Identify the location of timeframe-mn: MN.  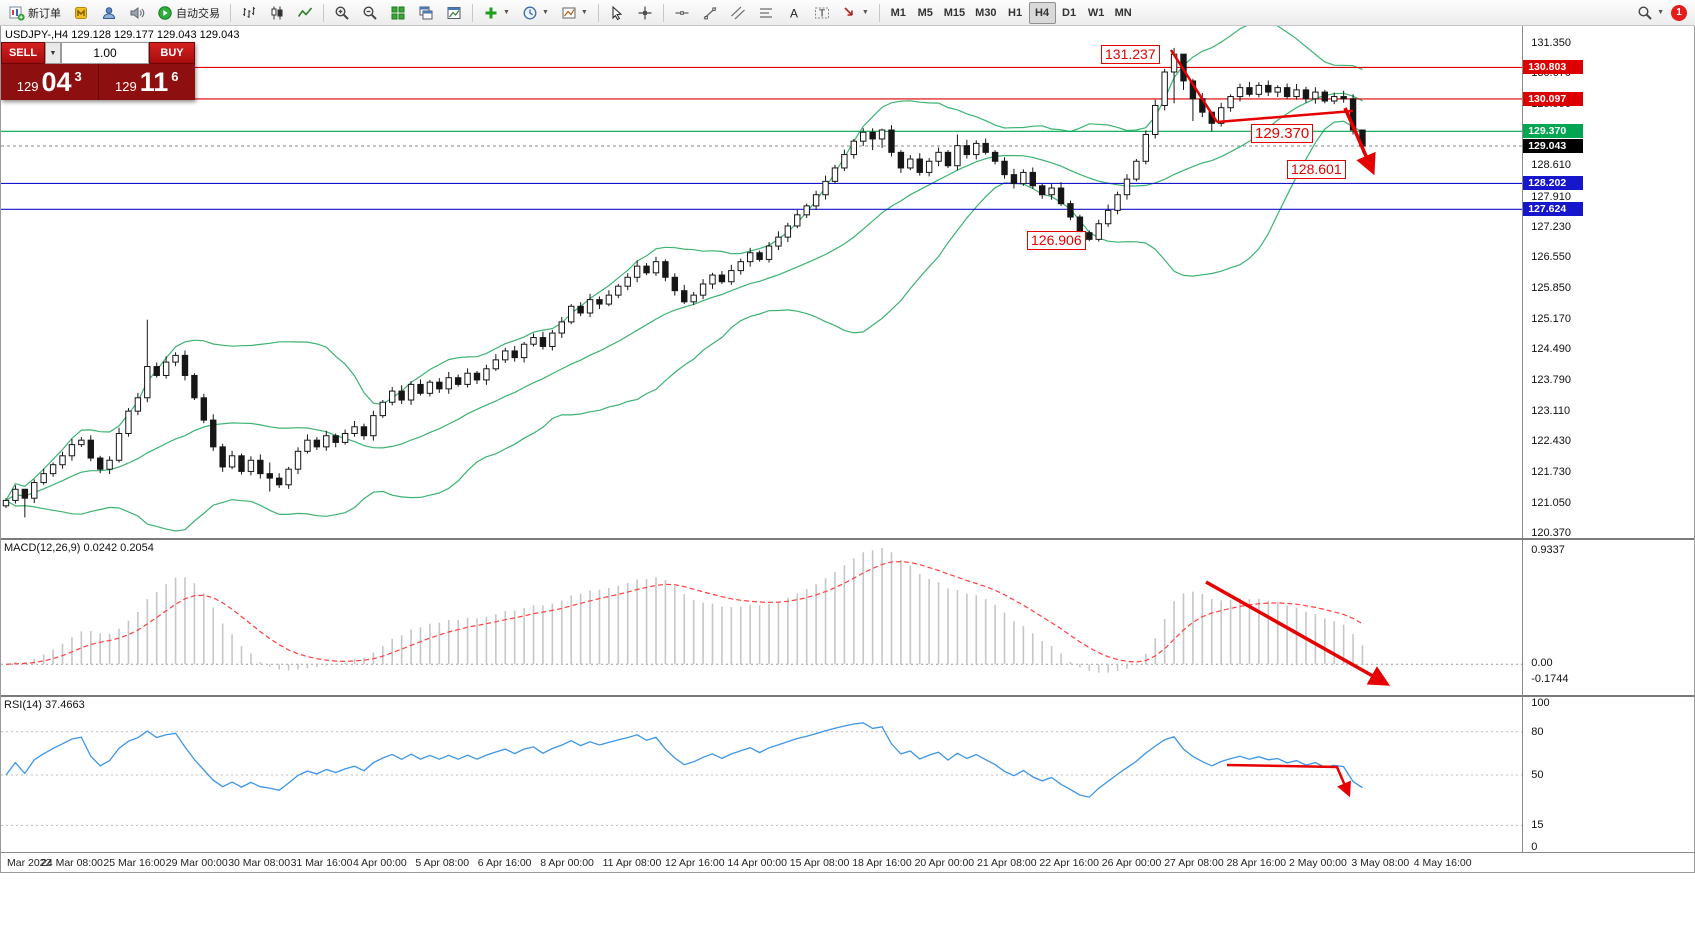
(1123, 12).